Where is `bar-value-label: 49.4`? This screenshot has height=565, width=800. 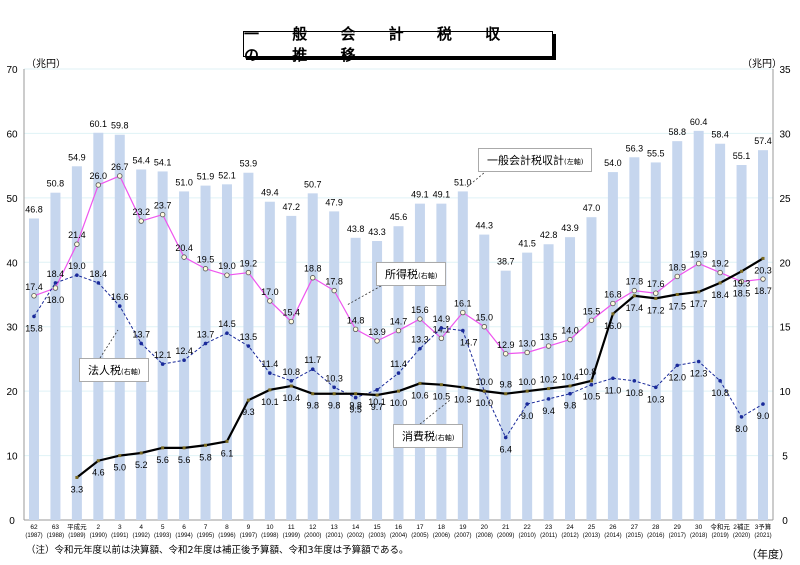
bar-value-label: 49.4 is located at coordinates (270, 193).